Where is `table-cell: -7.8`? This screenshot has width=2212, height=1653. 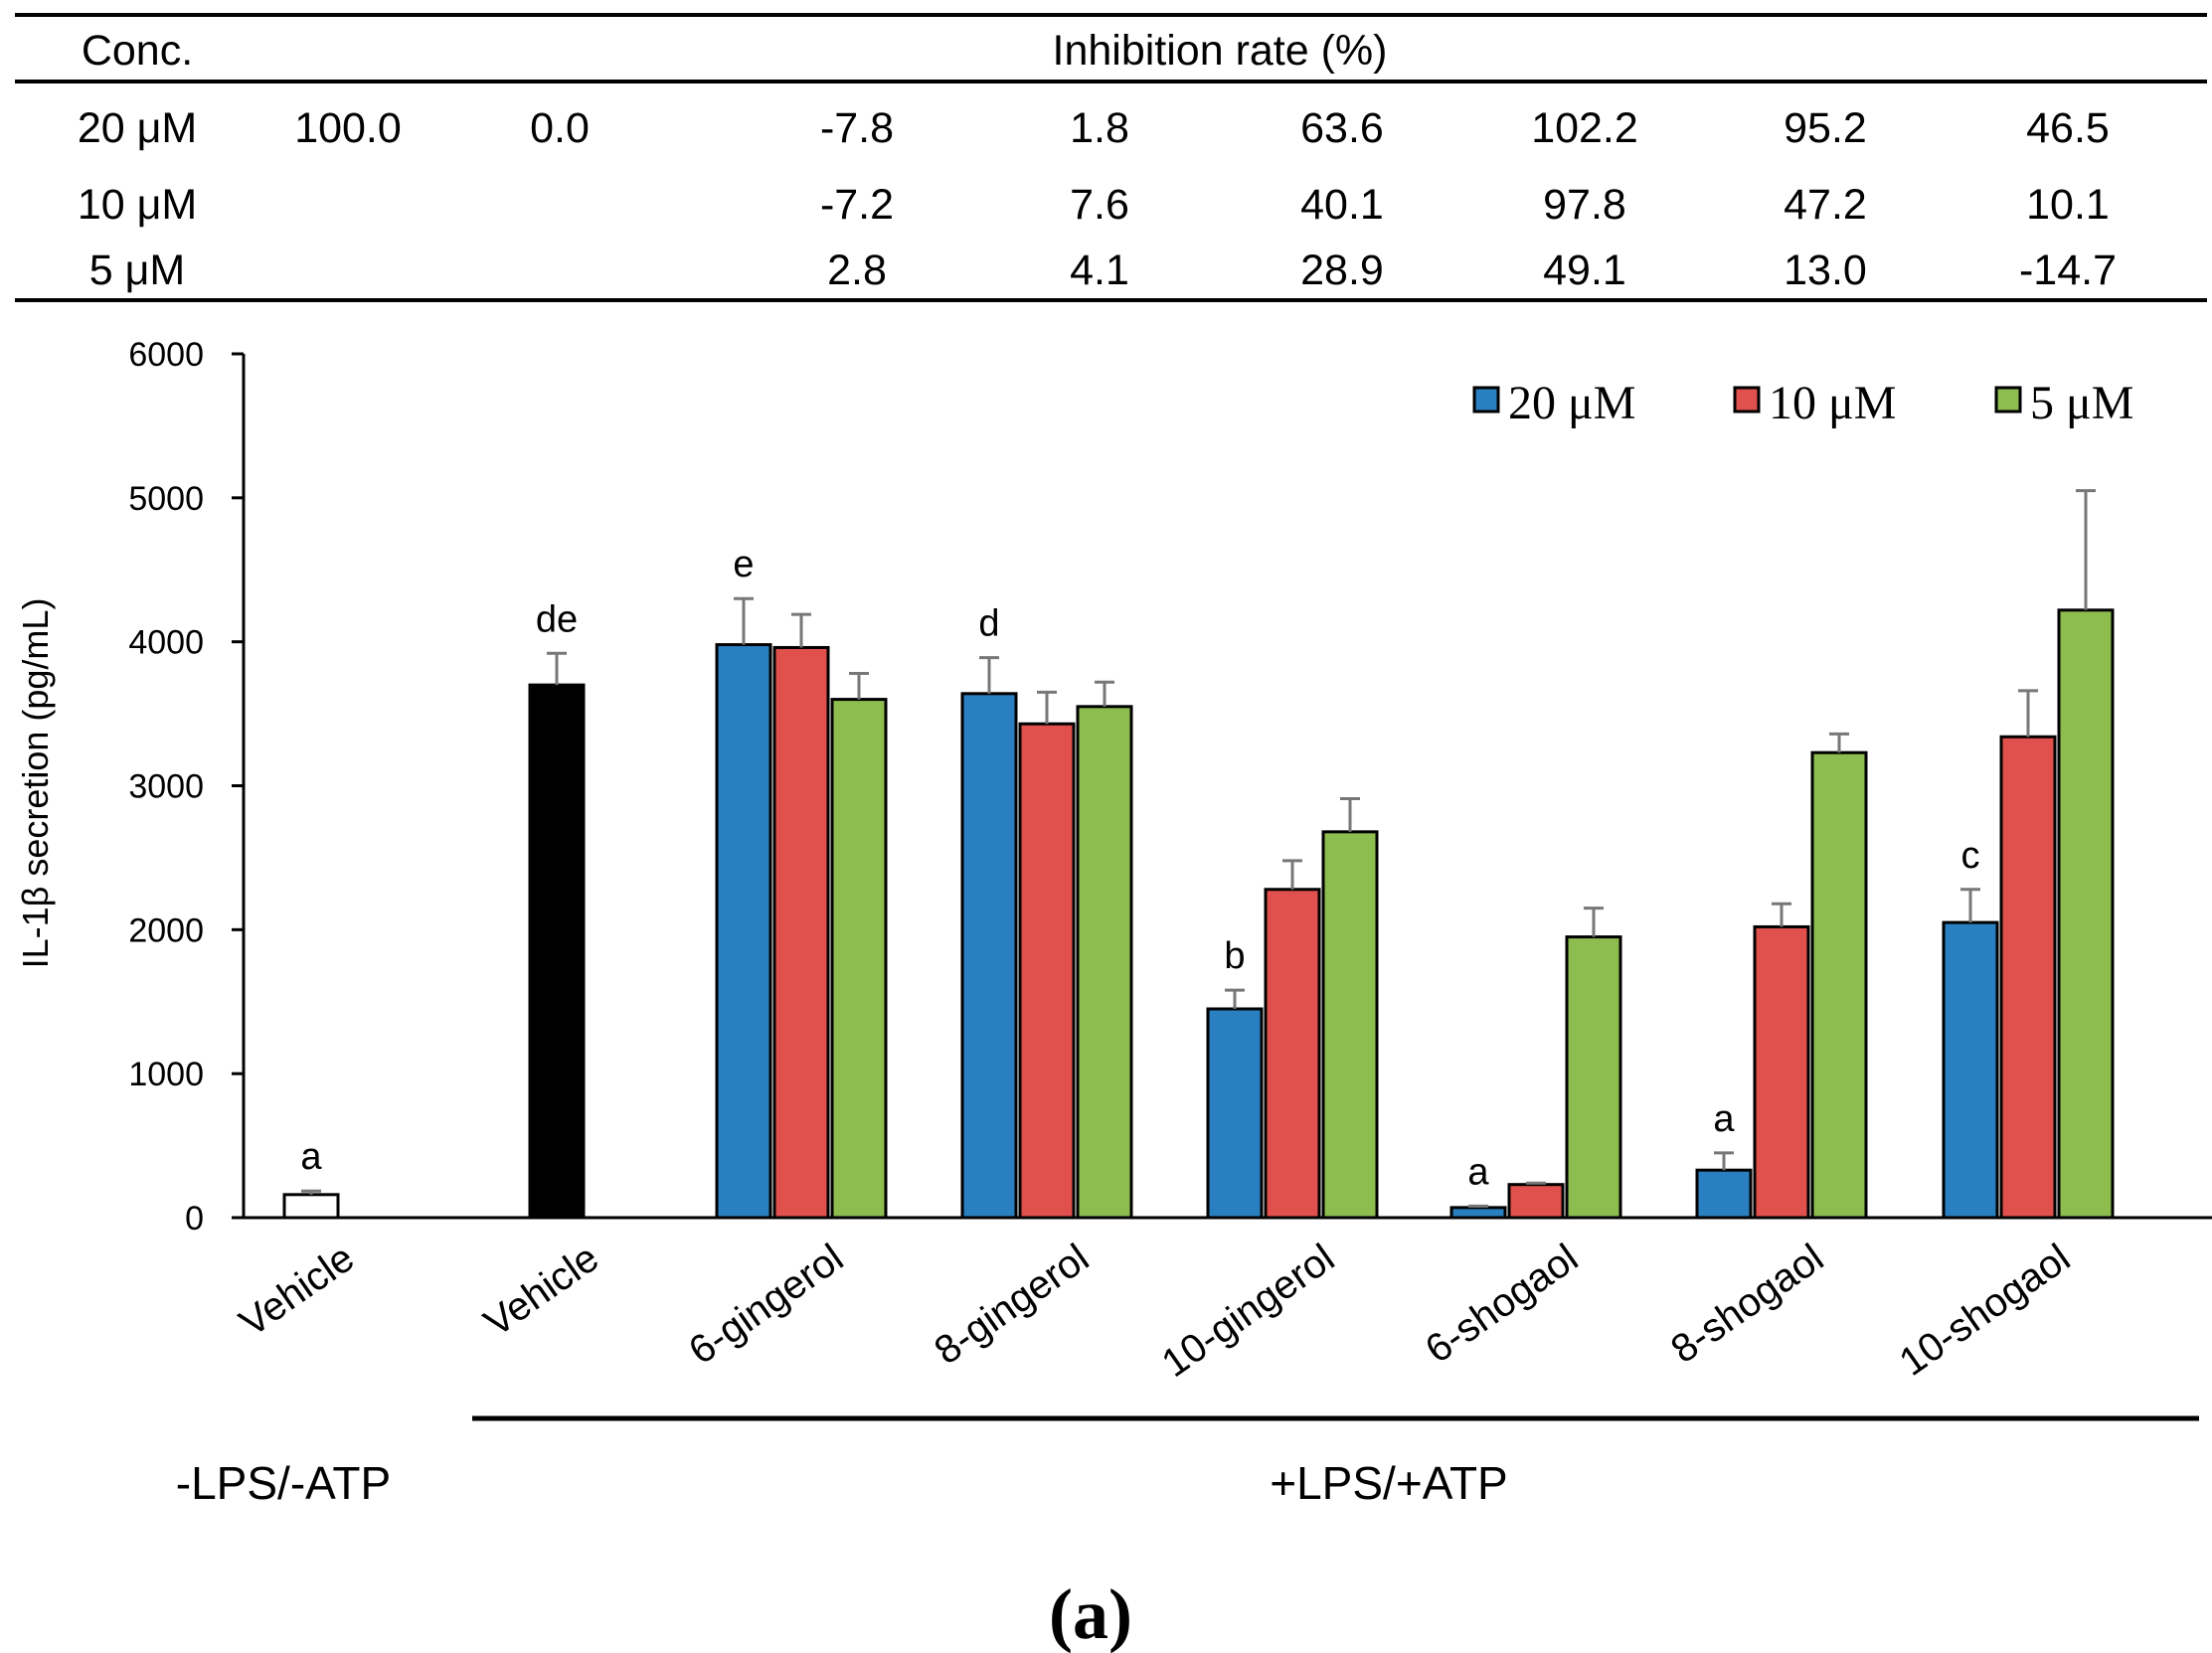 table-cell: -7.8 is located at coordinates (857, 128).